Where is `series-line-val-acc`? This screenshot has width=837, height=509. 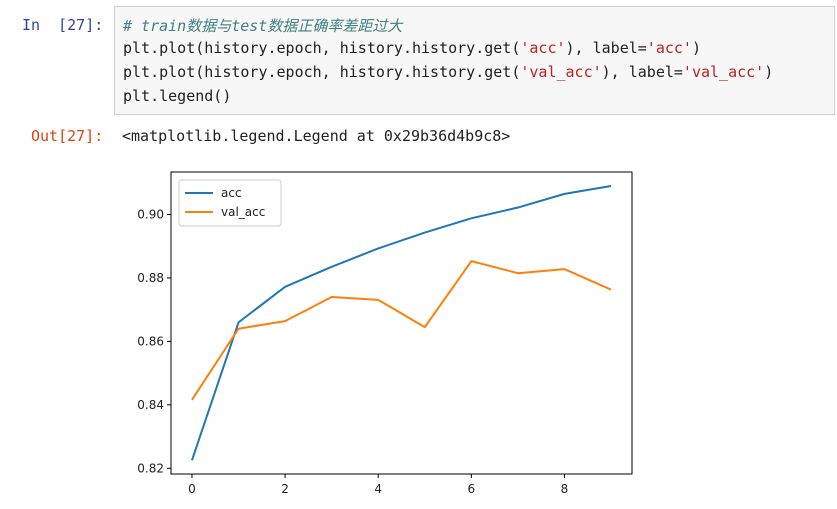
series-line-val-acc is located at coordinates (401, 330).